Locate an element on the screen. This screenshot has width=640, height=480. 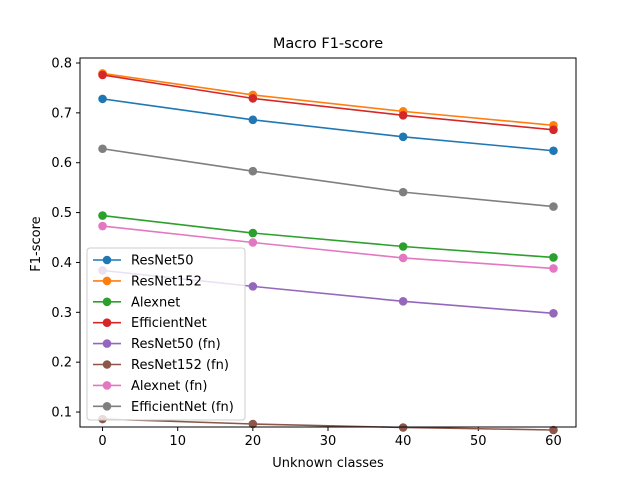
y-tick-label: 0.6 is located at coordinates (61, 163).